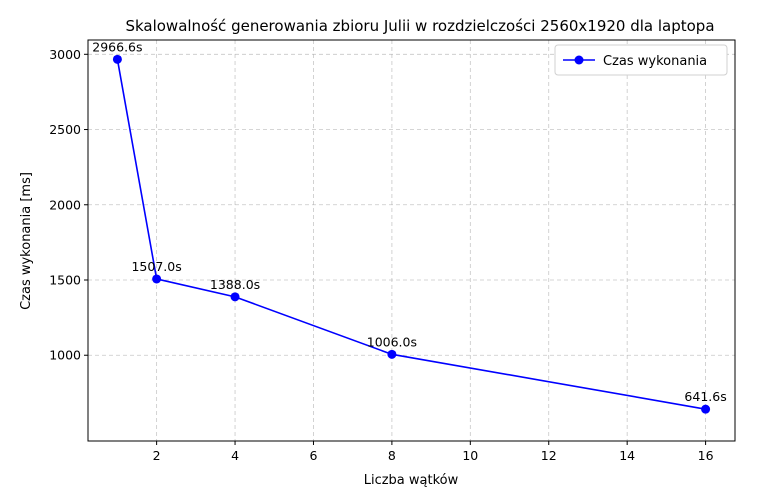 The width and height of the screenshot is (776, 496). What do you see at coordinates (65, 279) in the screenshot?
I see `y-tick-label: 1500` at bounding box center [65, 279].